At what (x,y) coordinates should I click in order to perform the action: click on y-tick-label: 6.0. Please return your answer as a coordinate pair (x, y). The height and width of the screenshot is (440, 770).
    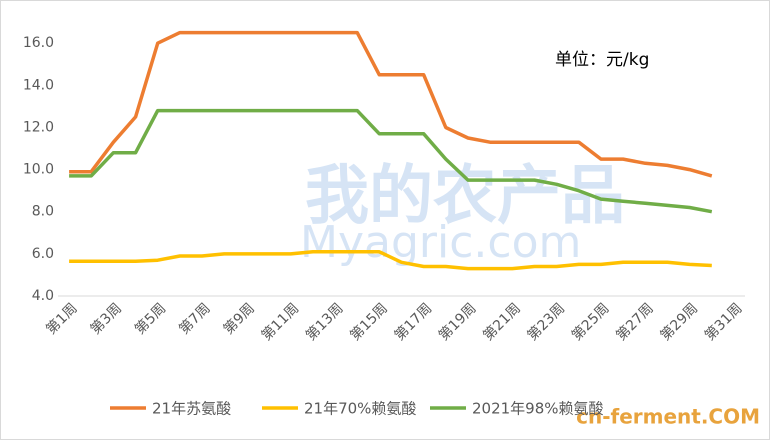
    Looking at the image, I should click on (43, 254).